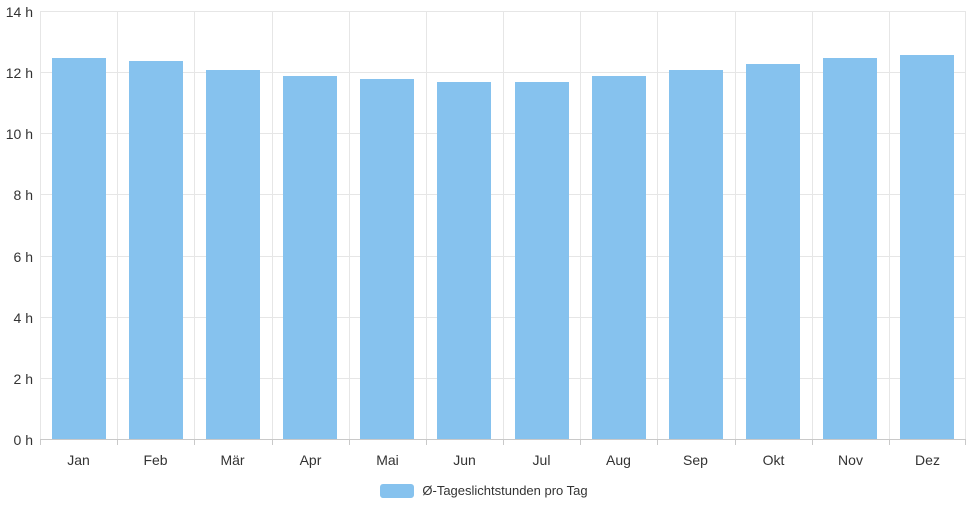  What do you see at coordinates (387, 259) in the screenshot?
I see `bar-mai` at bounding box center [387, 259].